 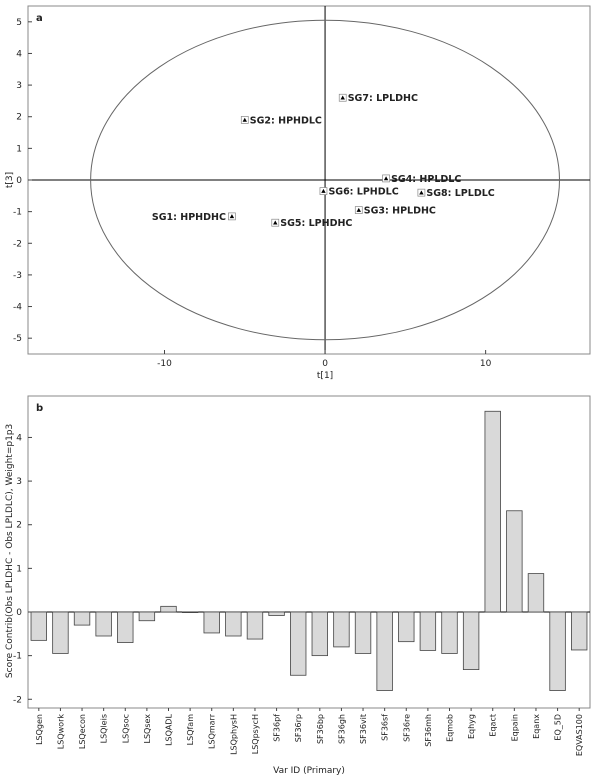 What do you see at coordinates (39, 408) in the screenshot?
I see `panel-label-b: b` at bounding box center [39, 408].